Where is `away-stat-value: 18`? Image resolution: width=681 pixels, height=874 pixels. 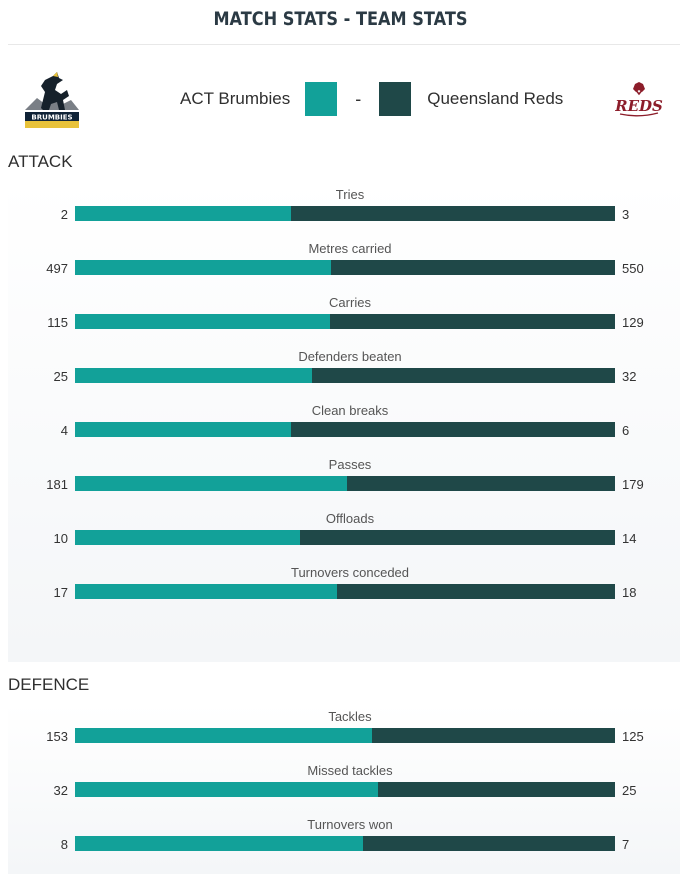 away-stat-value: 18 is located at coordinates (629, 592).